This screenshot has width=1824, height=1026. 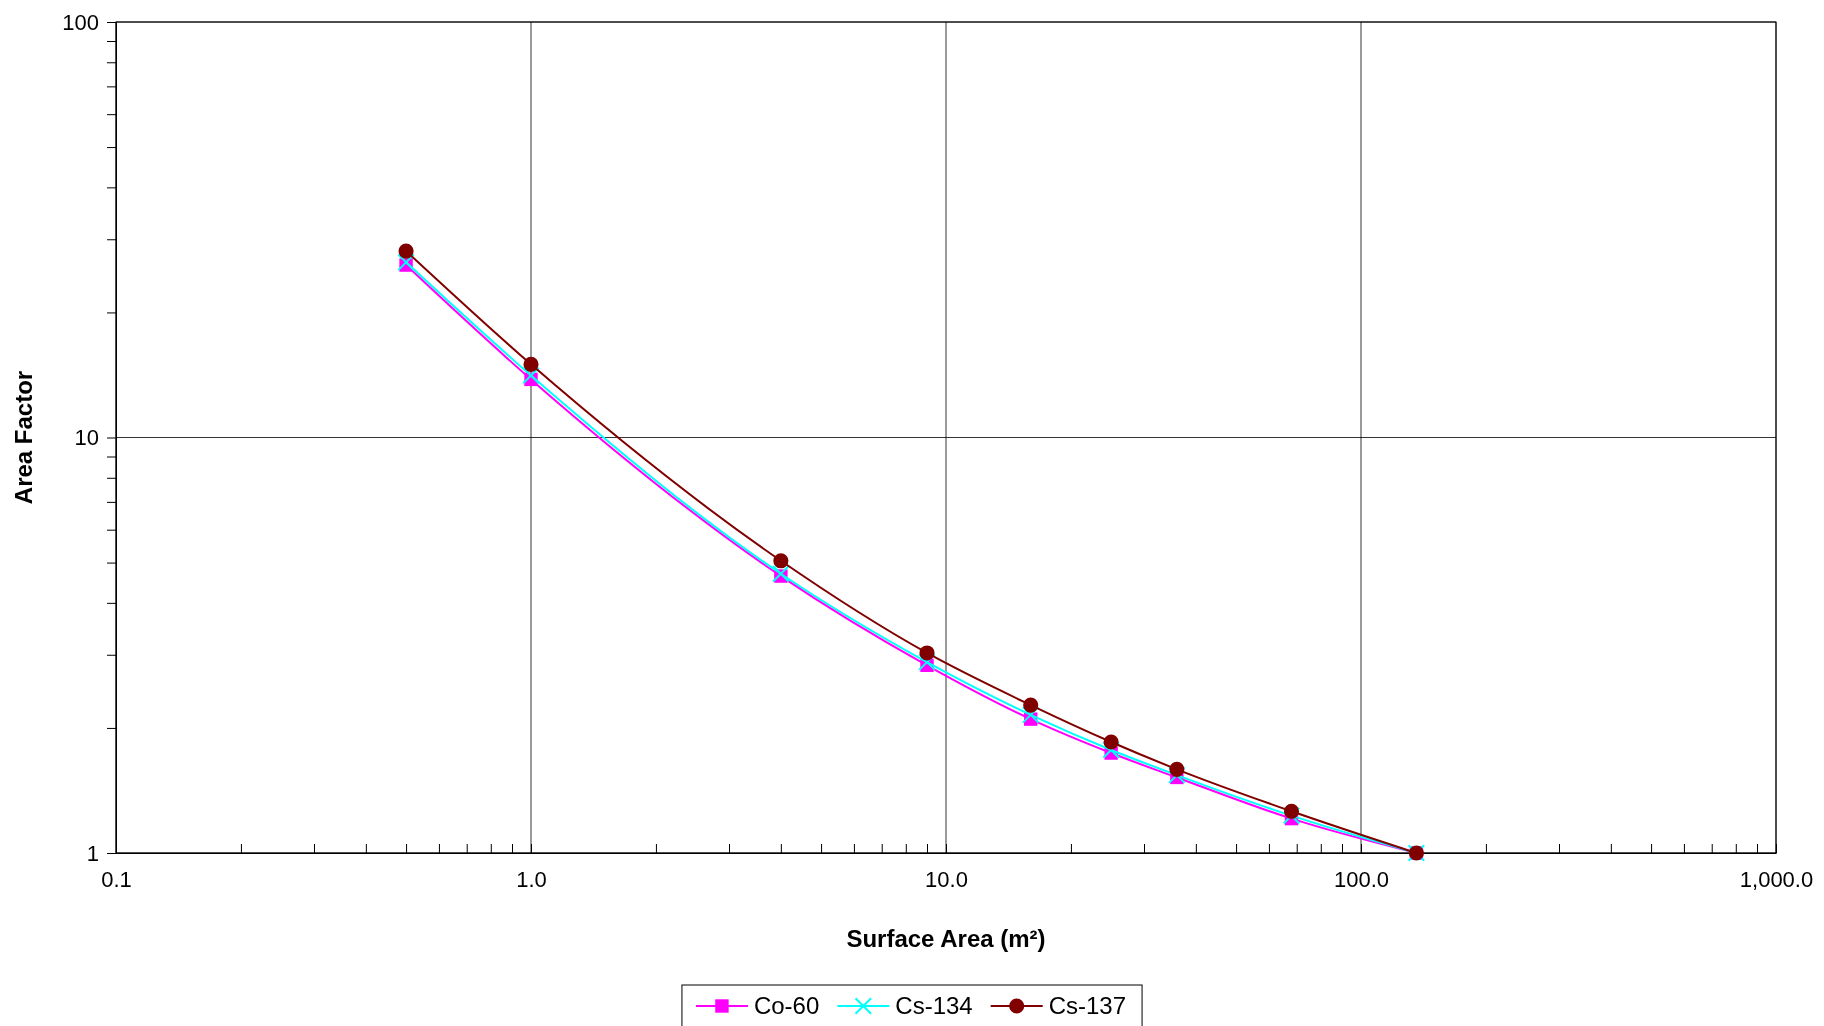 What do you see at coordinates (80, 22) in the screenshot?
I see `y-tick-label: 100` at bounding box center [80, 22].